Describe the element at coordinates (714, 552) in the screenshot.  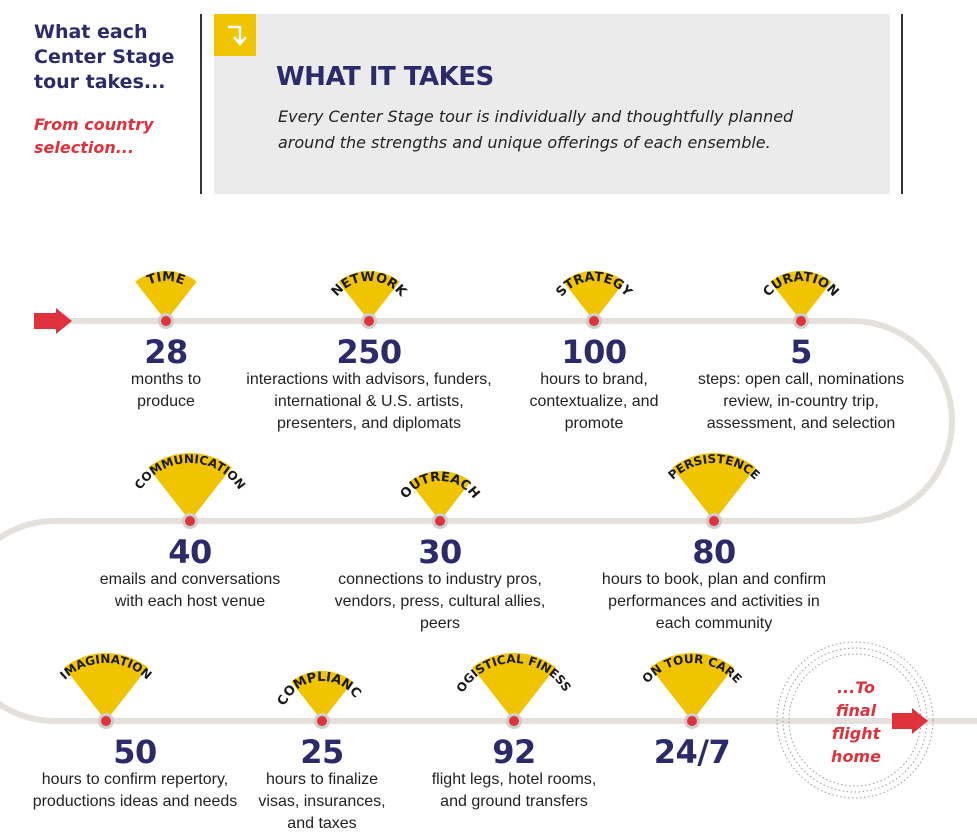
I see `stat-value: 80` at that location.